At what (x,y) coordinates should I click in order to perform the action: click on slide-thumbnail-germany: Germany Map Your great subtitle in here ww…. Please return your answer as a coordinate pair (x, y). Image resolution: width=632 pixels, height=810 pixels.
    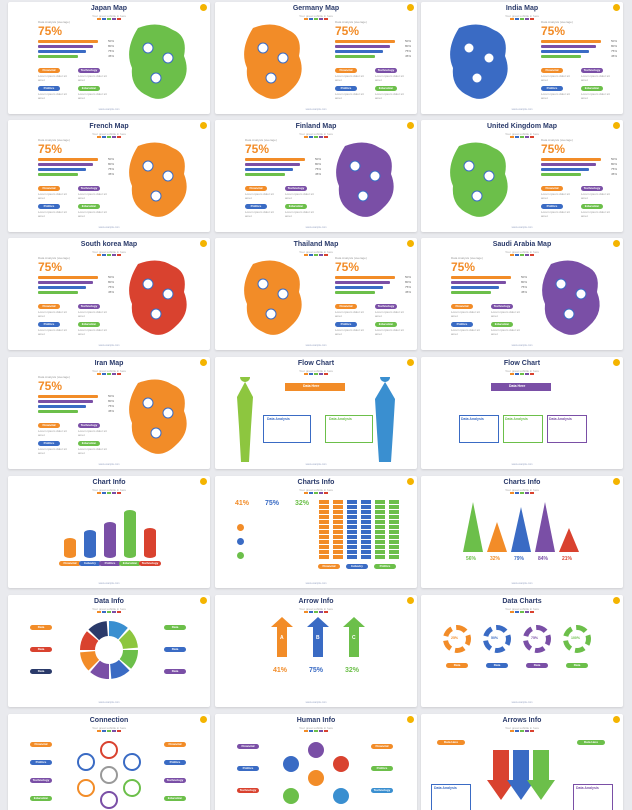
    Looking at the image, I should click on (316, 58).